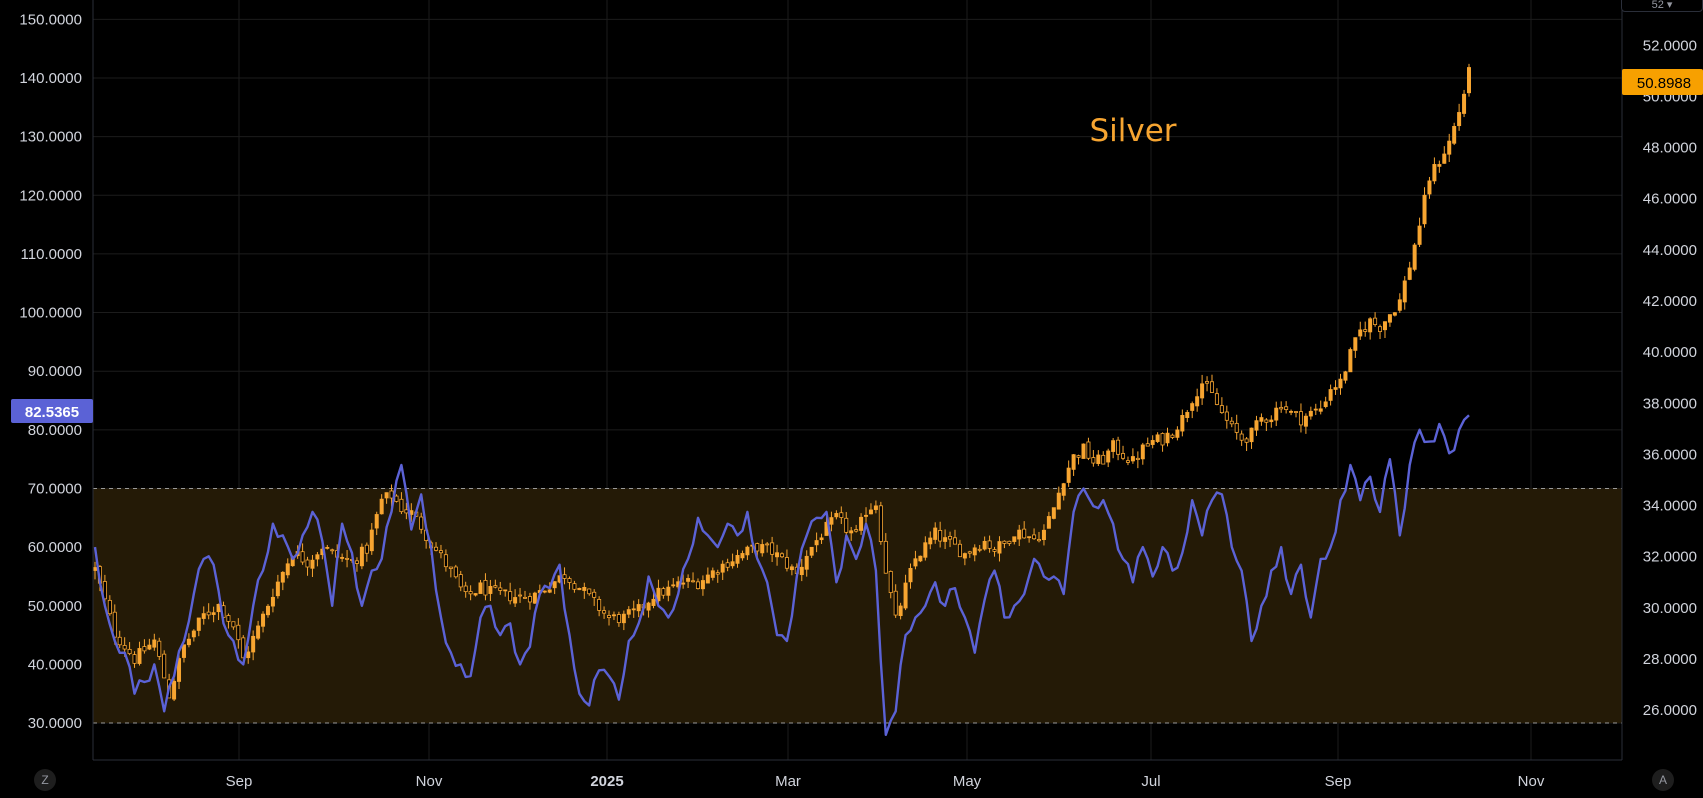 The width and height of the screenshot is (1703, 798). I want to click on svg-text: 50.8988, so click(1664, 83).